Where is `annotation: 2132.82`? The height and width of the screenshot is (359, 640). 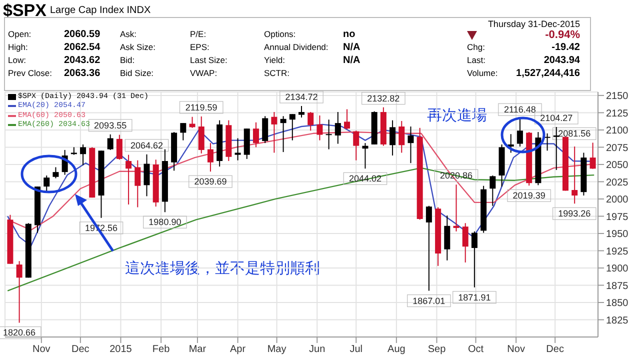 annotation: 2132.82 is located at coordinates (383, 98).